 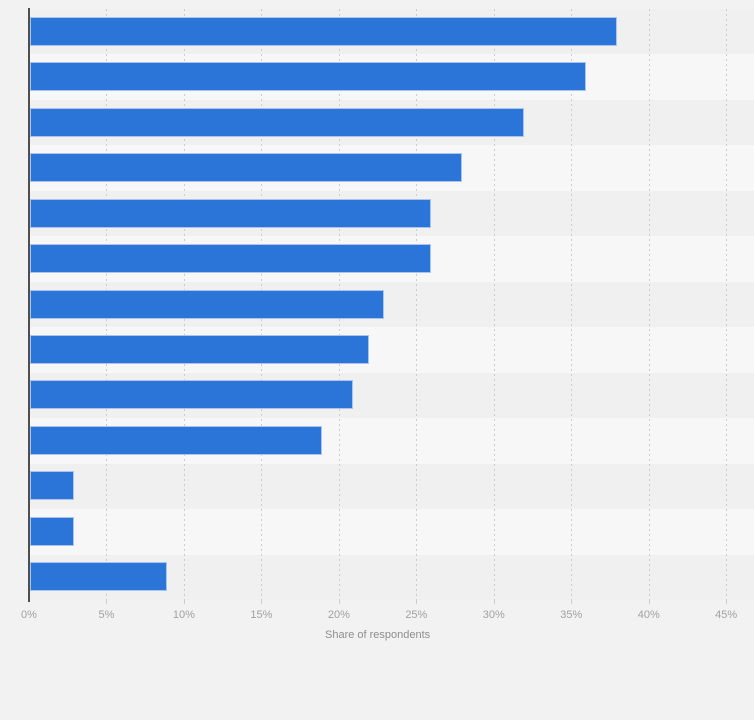 I want to click on x-tick-label: 25%, so click(x=416, y=615).